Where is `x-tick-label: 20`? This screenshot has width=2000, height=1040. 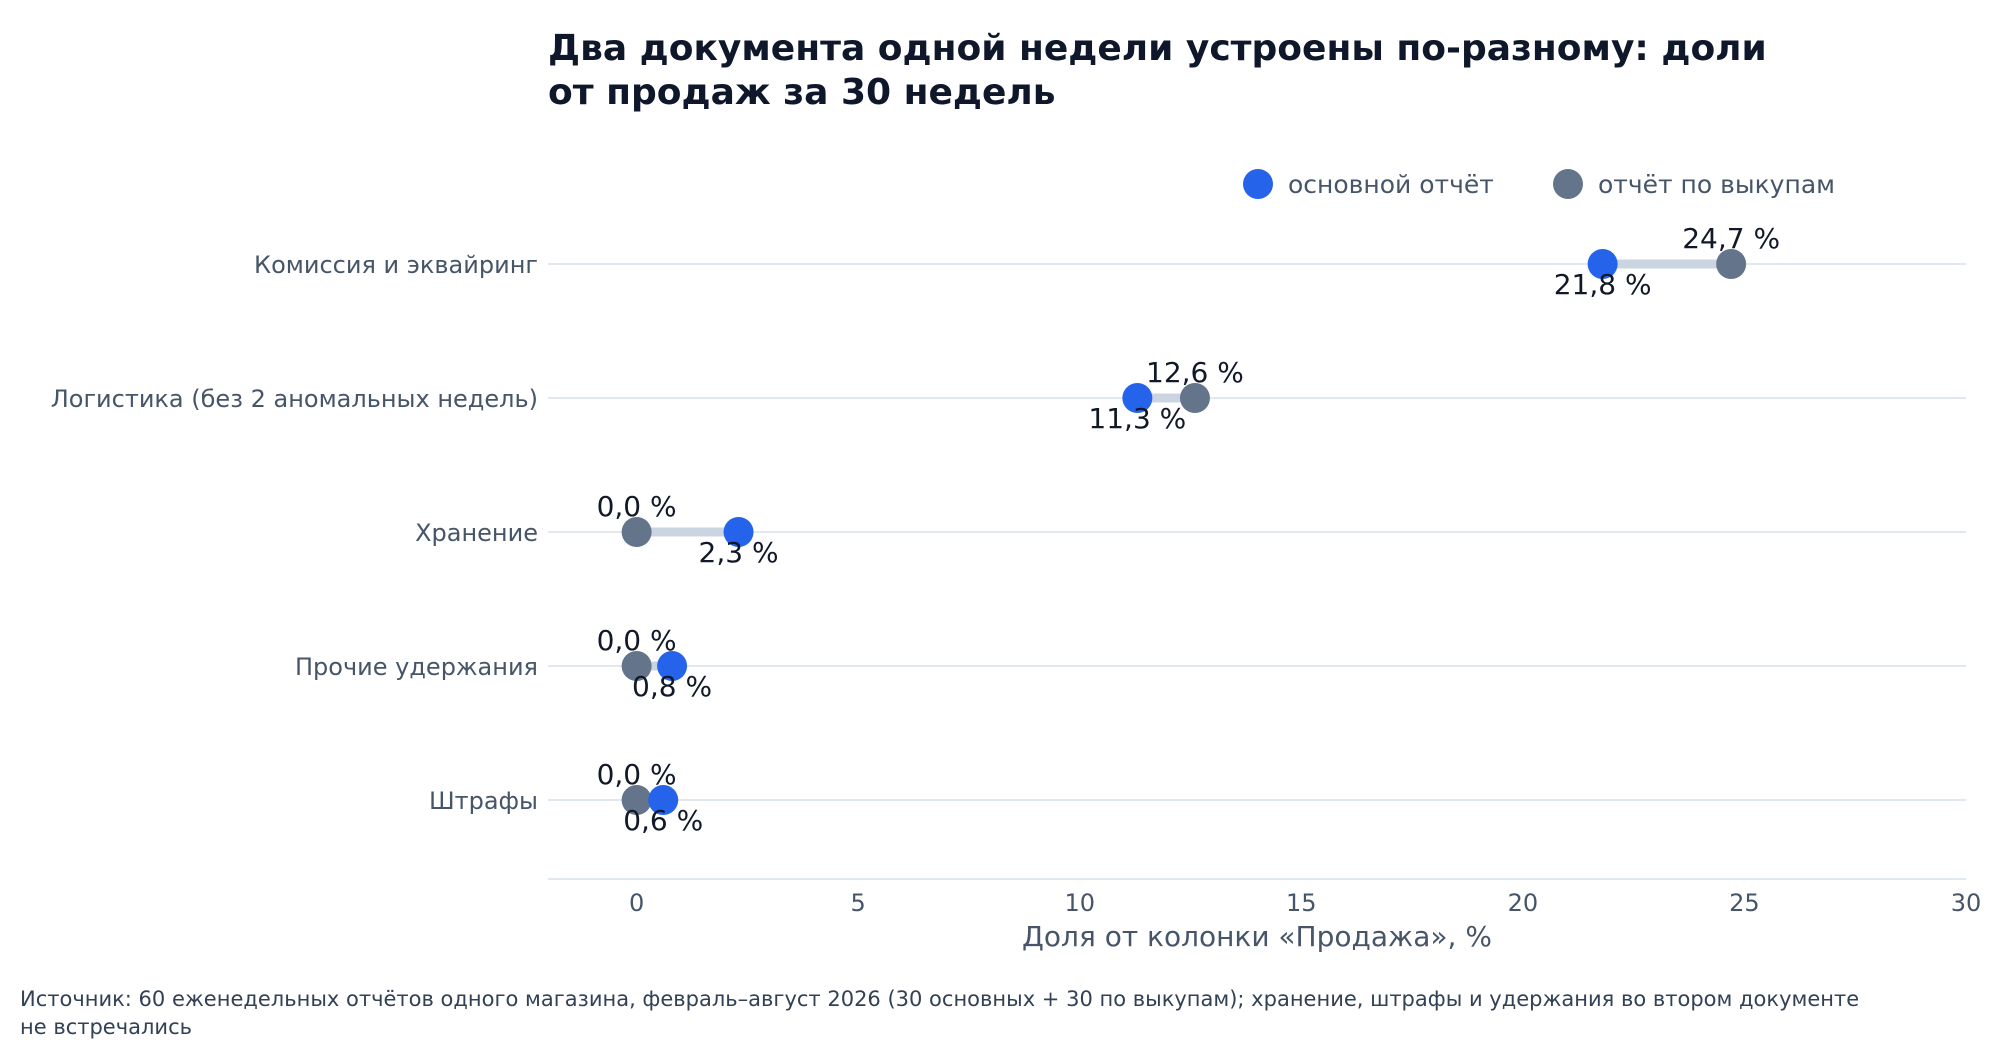
x-tick-label: 20 is located at coordinates (1523, 903).